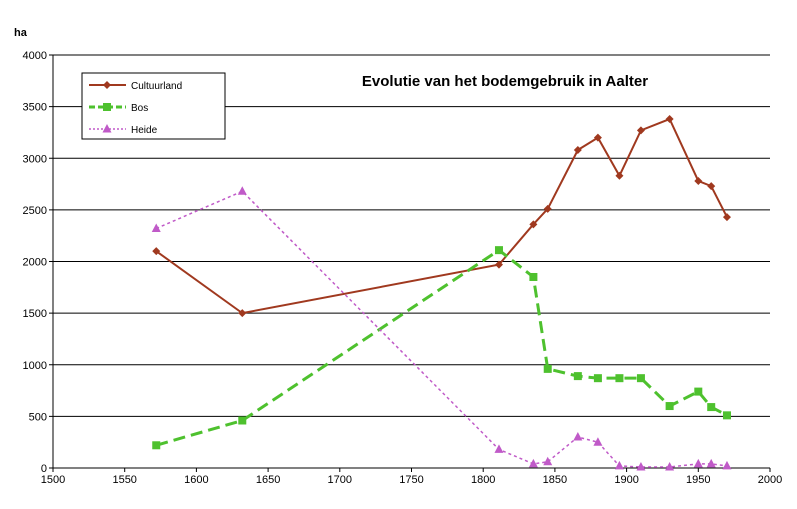  Describe the element at coordinates (35, 56) in the screenshot. I see `y-tick-label: 4000` at that location.